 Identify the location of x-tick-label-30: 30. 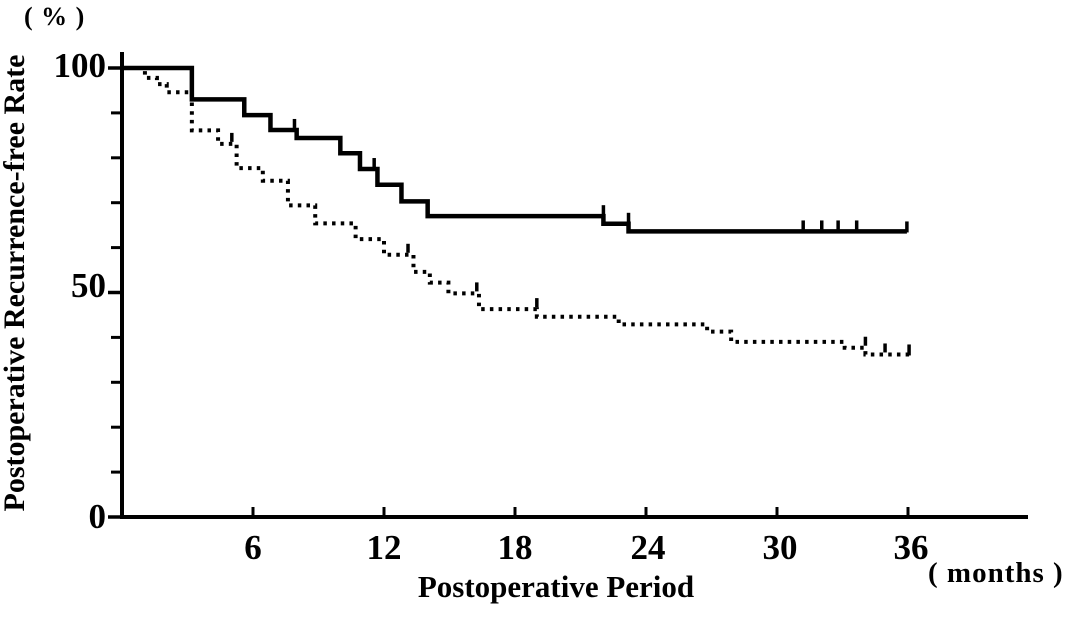
(780, 547).